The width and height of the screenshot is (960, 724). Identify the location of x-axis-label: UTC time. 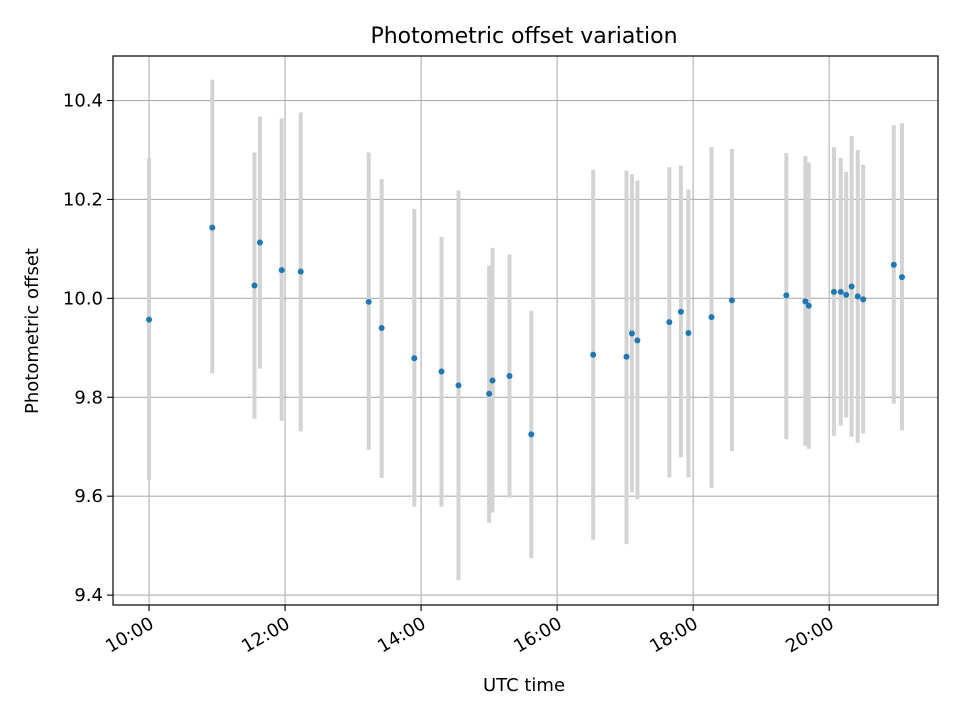
(524, 685).